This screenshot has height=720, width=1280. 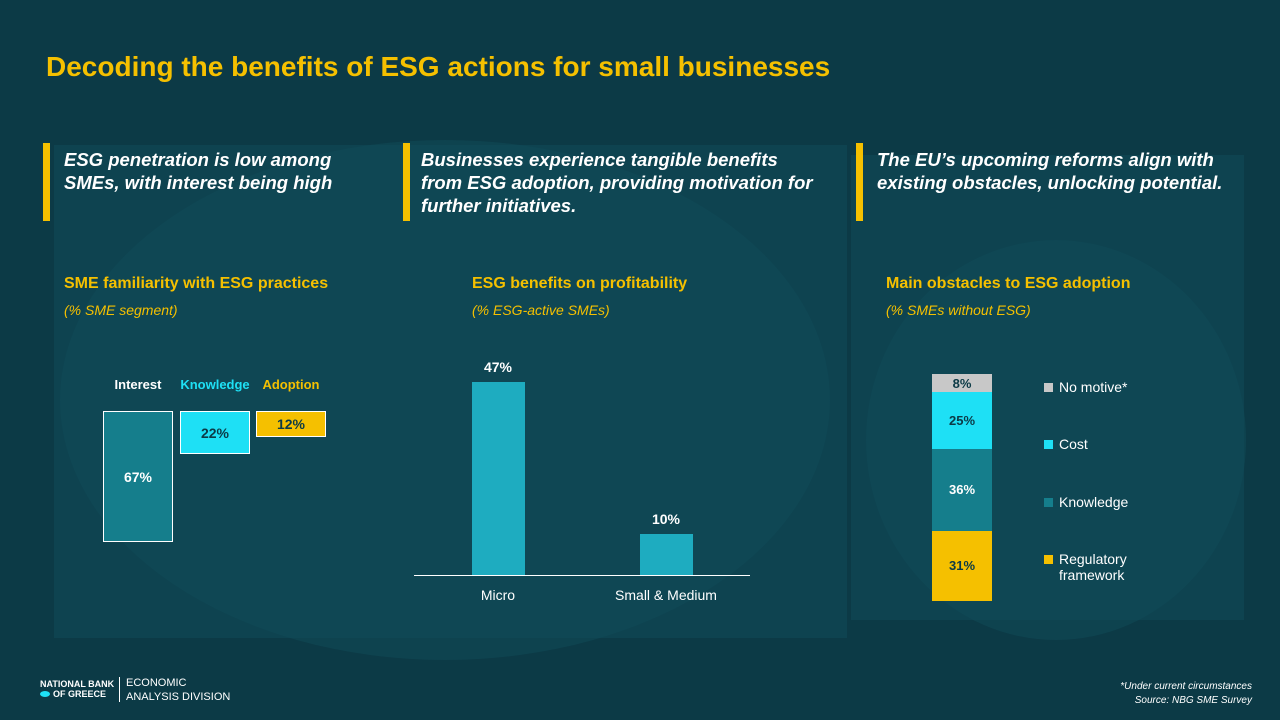 I want to click on obstacles-segment: 36%, so click(x=962, y=489).